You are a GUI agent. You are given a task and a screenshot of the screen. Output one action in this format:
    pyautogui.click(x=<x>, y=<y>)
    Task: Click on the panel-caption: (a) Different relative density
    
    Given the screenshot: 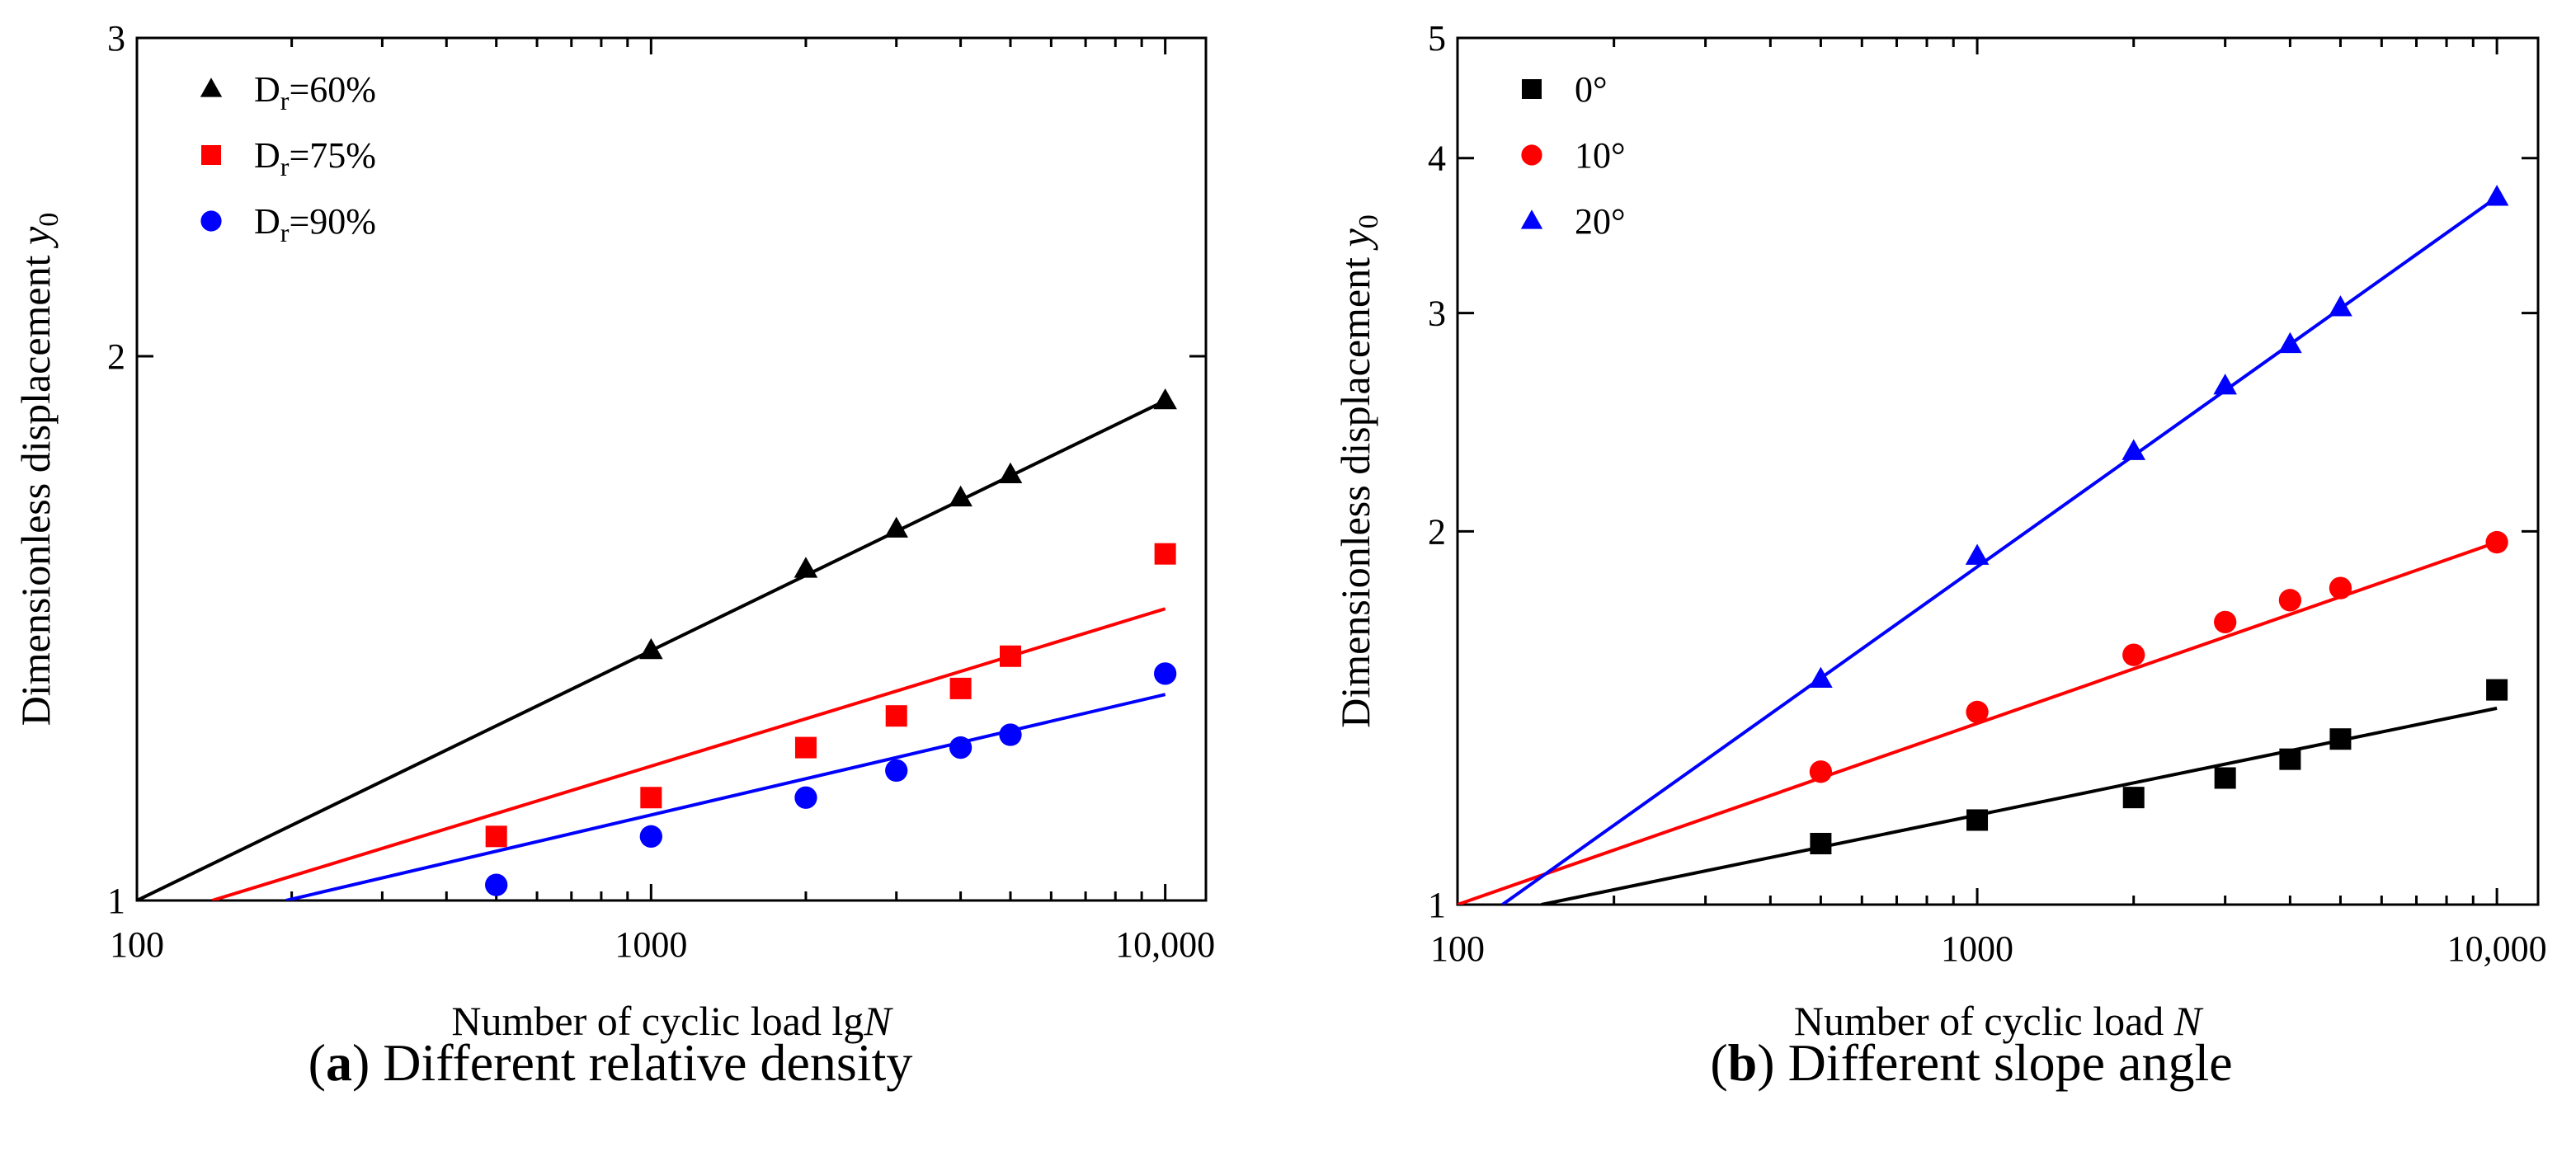 What is the action you would take?
    pyautogui.click(x=610, y=1063)
    